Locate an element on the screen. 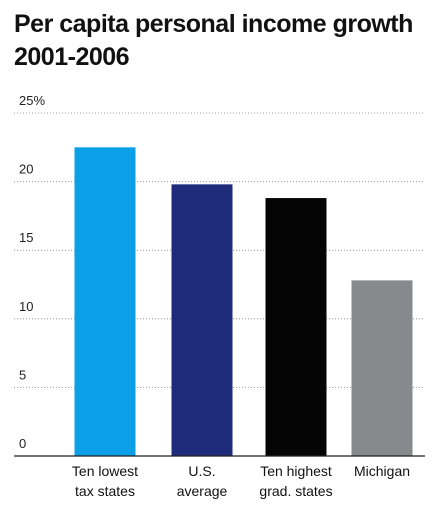  chart-title-line-2: 2001-2006 is located at coordinates (72, 57).